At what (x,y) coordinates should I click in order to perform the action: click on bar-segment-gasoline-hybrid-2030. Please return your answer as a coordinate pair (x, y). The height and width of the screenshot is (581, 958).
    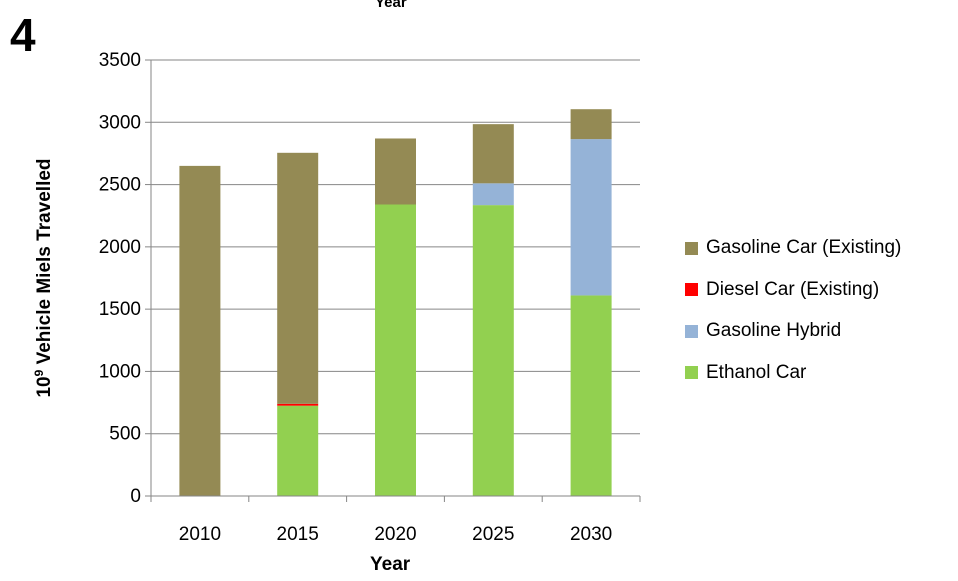
    Looking at the image, I should click on (591, 217).